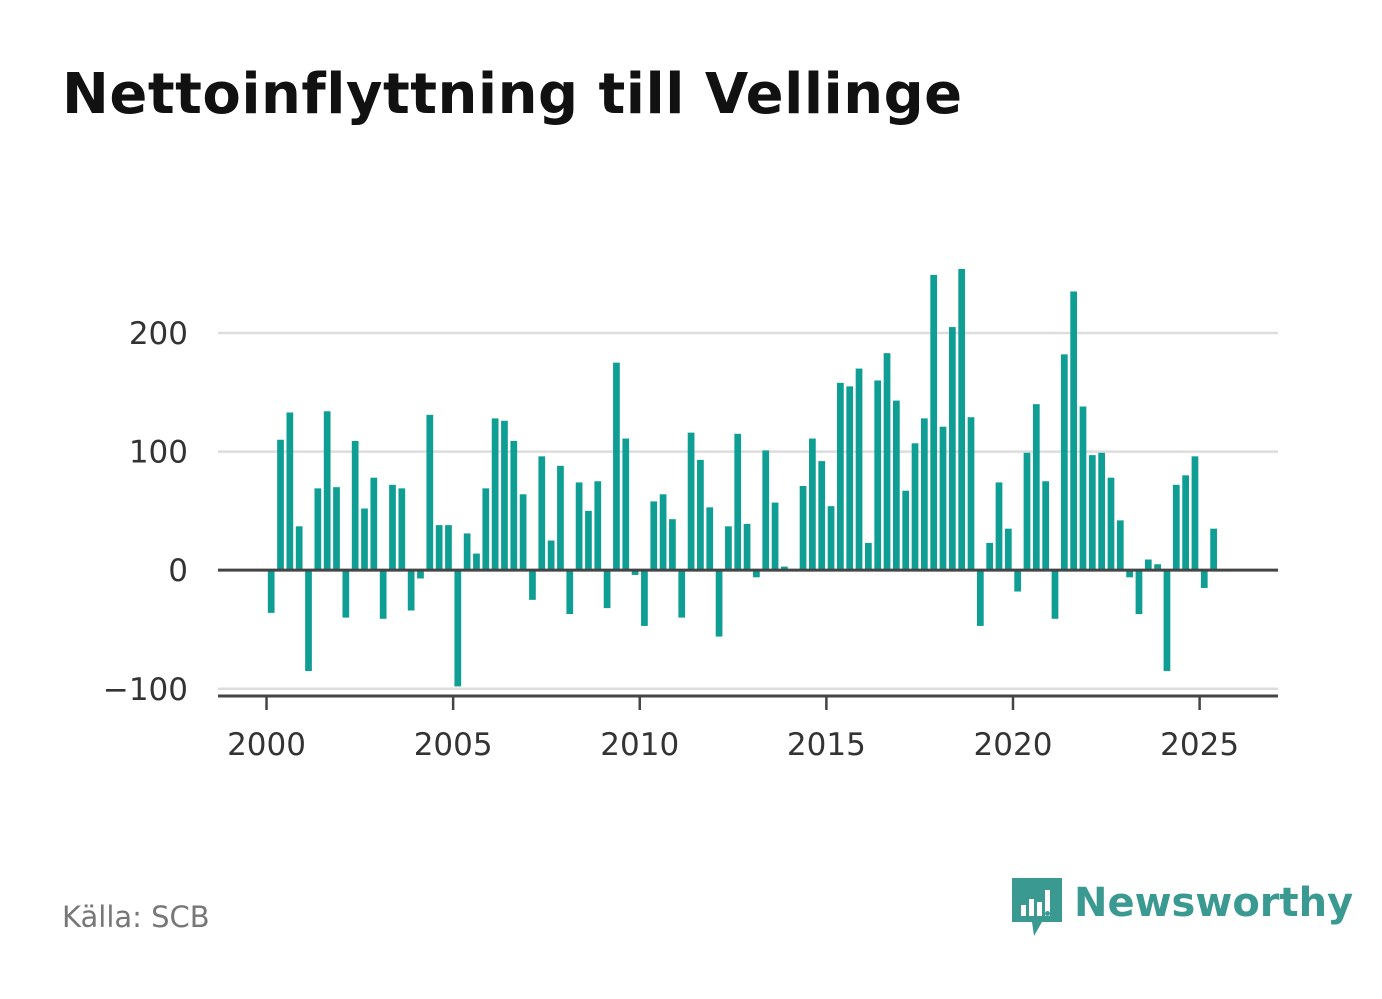  Describe the element at coordinates (178, 571) in the screenshot. I see `y-tick-label: 0` at that location.